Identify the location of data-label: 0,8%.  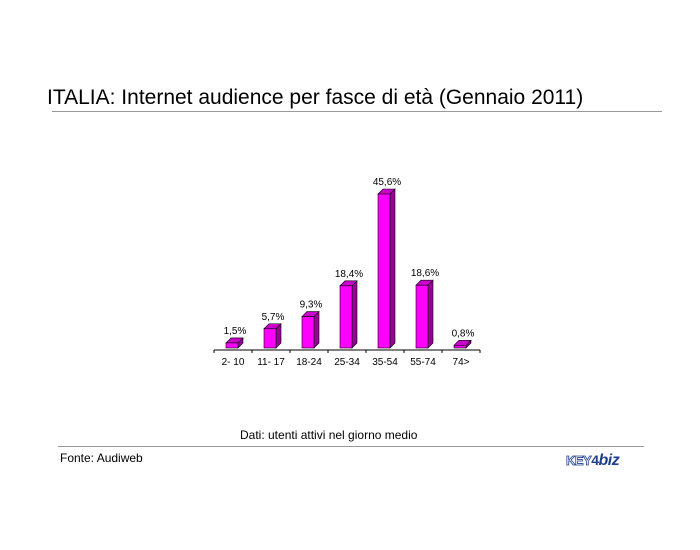
(463, 333).